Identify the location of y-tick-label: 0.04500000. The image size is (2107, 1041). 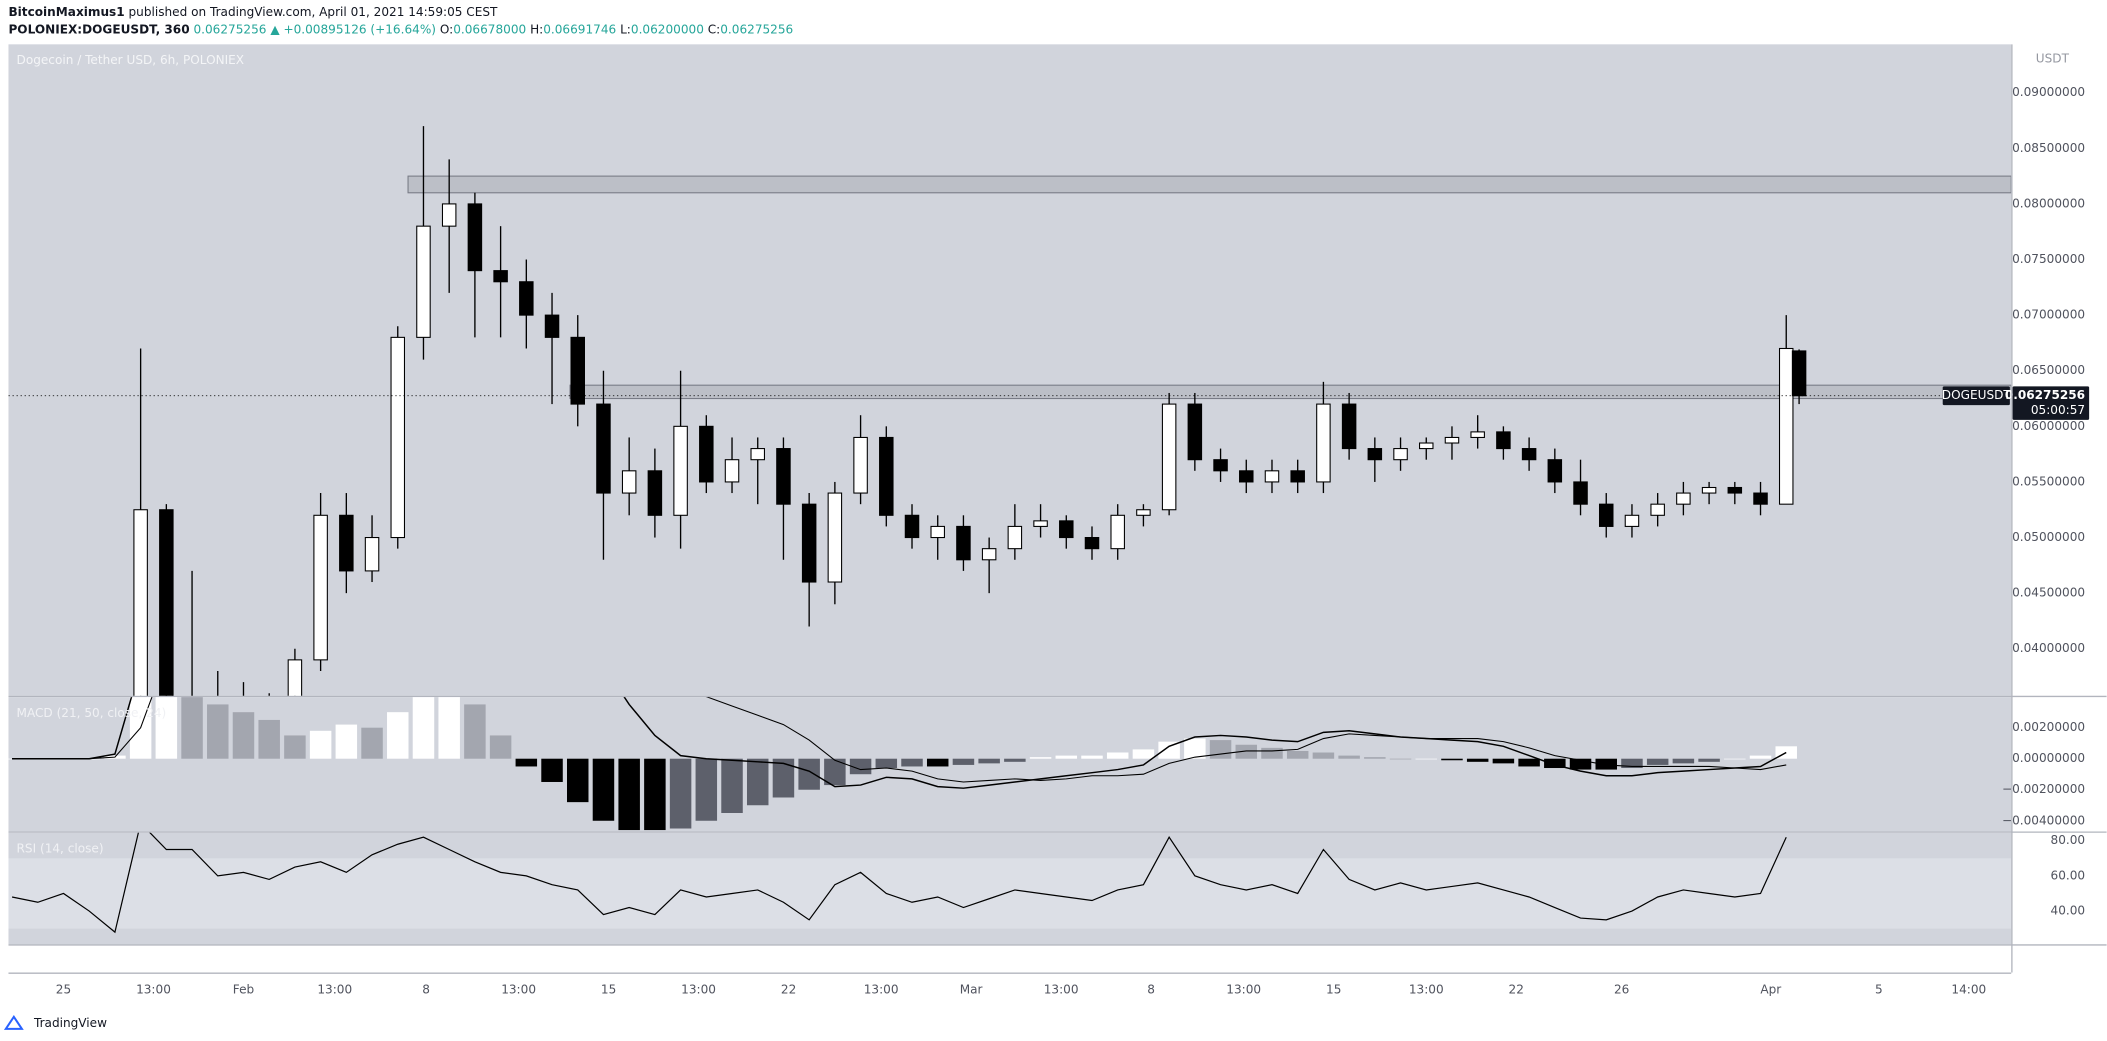
(2048, 593).